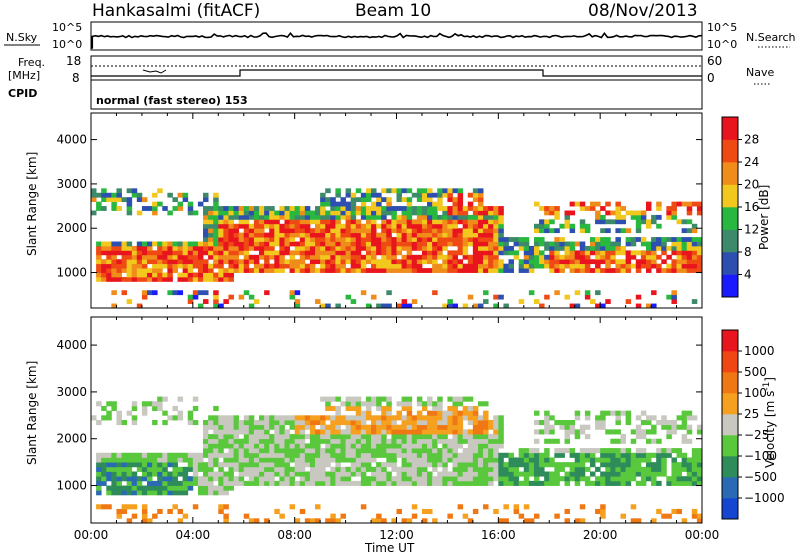  I want to click on power-colorbar-tick-label: 24, so click(751, 162).